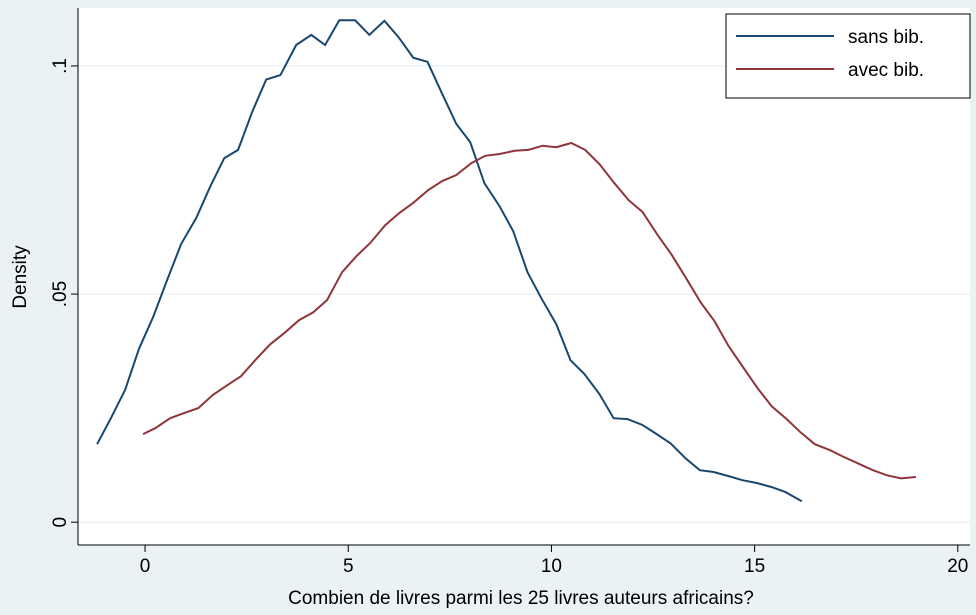  Describe the element at coordinates (145, 566) in the screenshot. I see `x-tick-label: 0` at that location.